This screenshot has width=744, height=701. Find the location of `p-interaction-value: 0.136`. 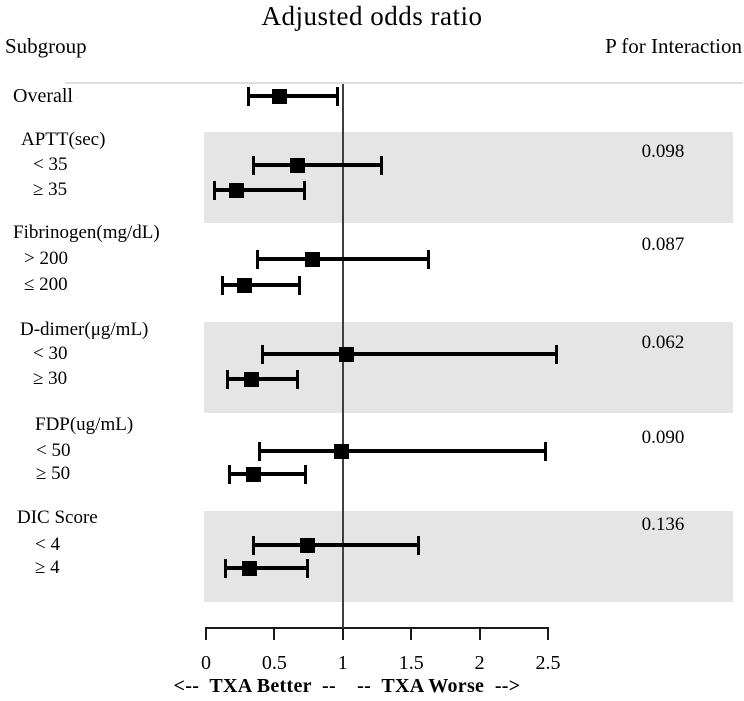

p-interaction-value: 0.136 is located at coordinates (663, 524).